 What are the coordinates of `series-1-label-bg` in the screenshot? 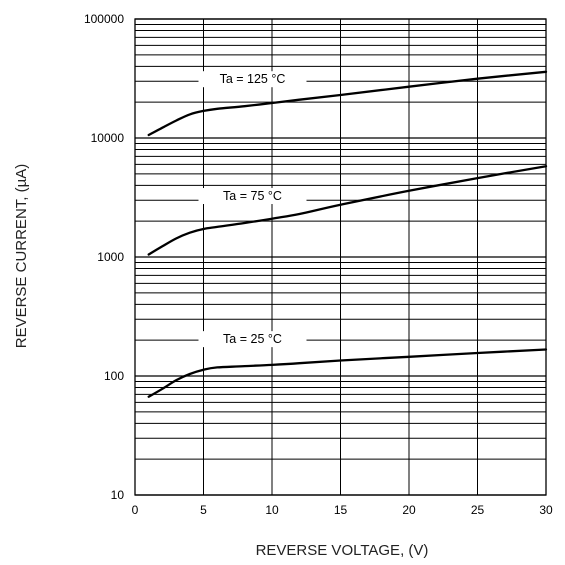 It's located at (252, 196).